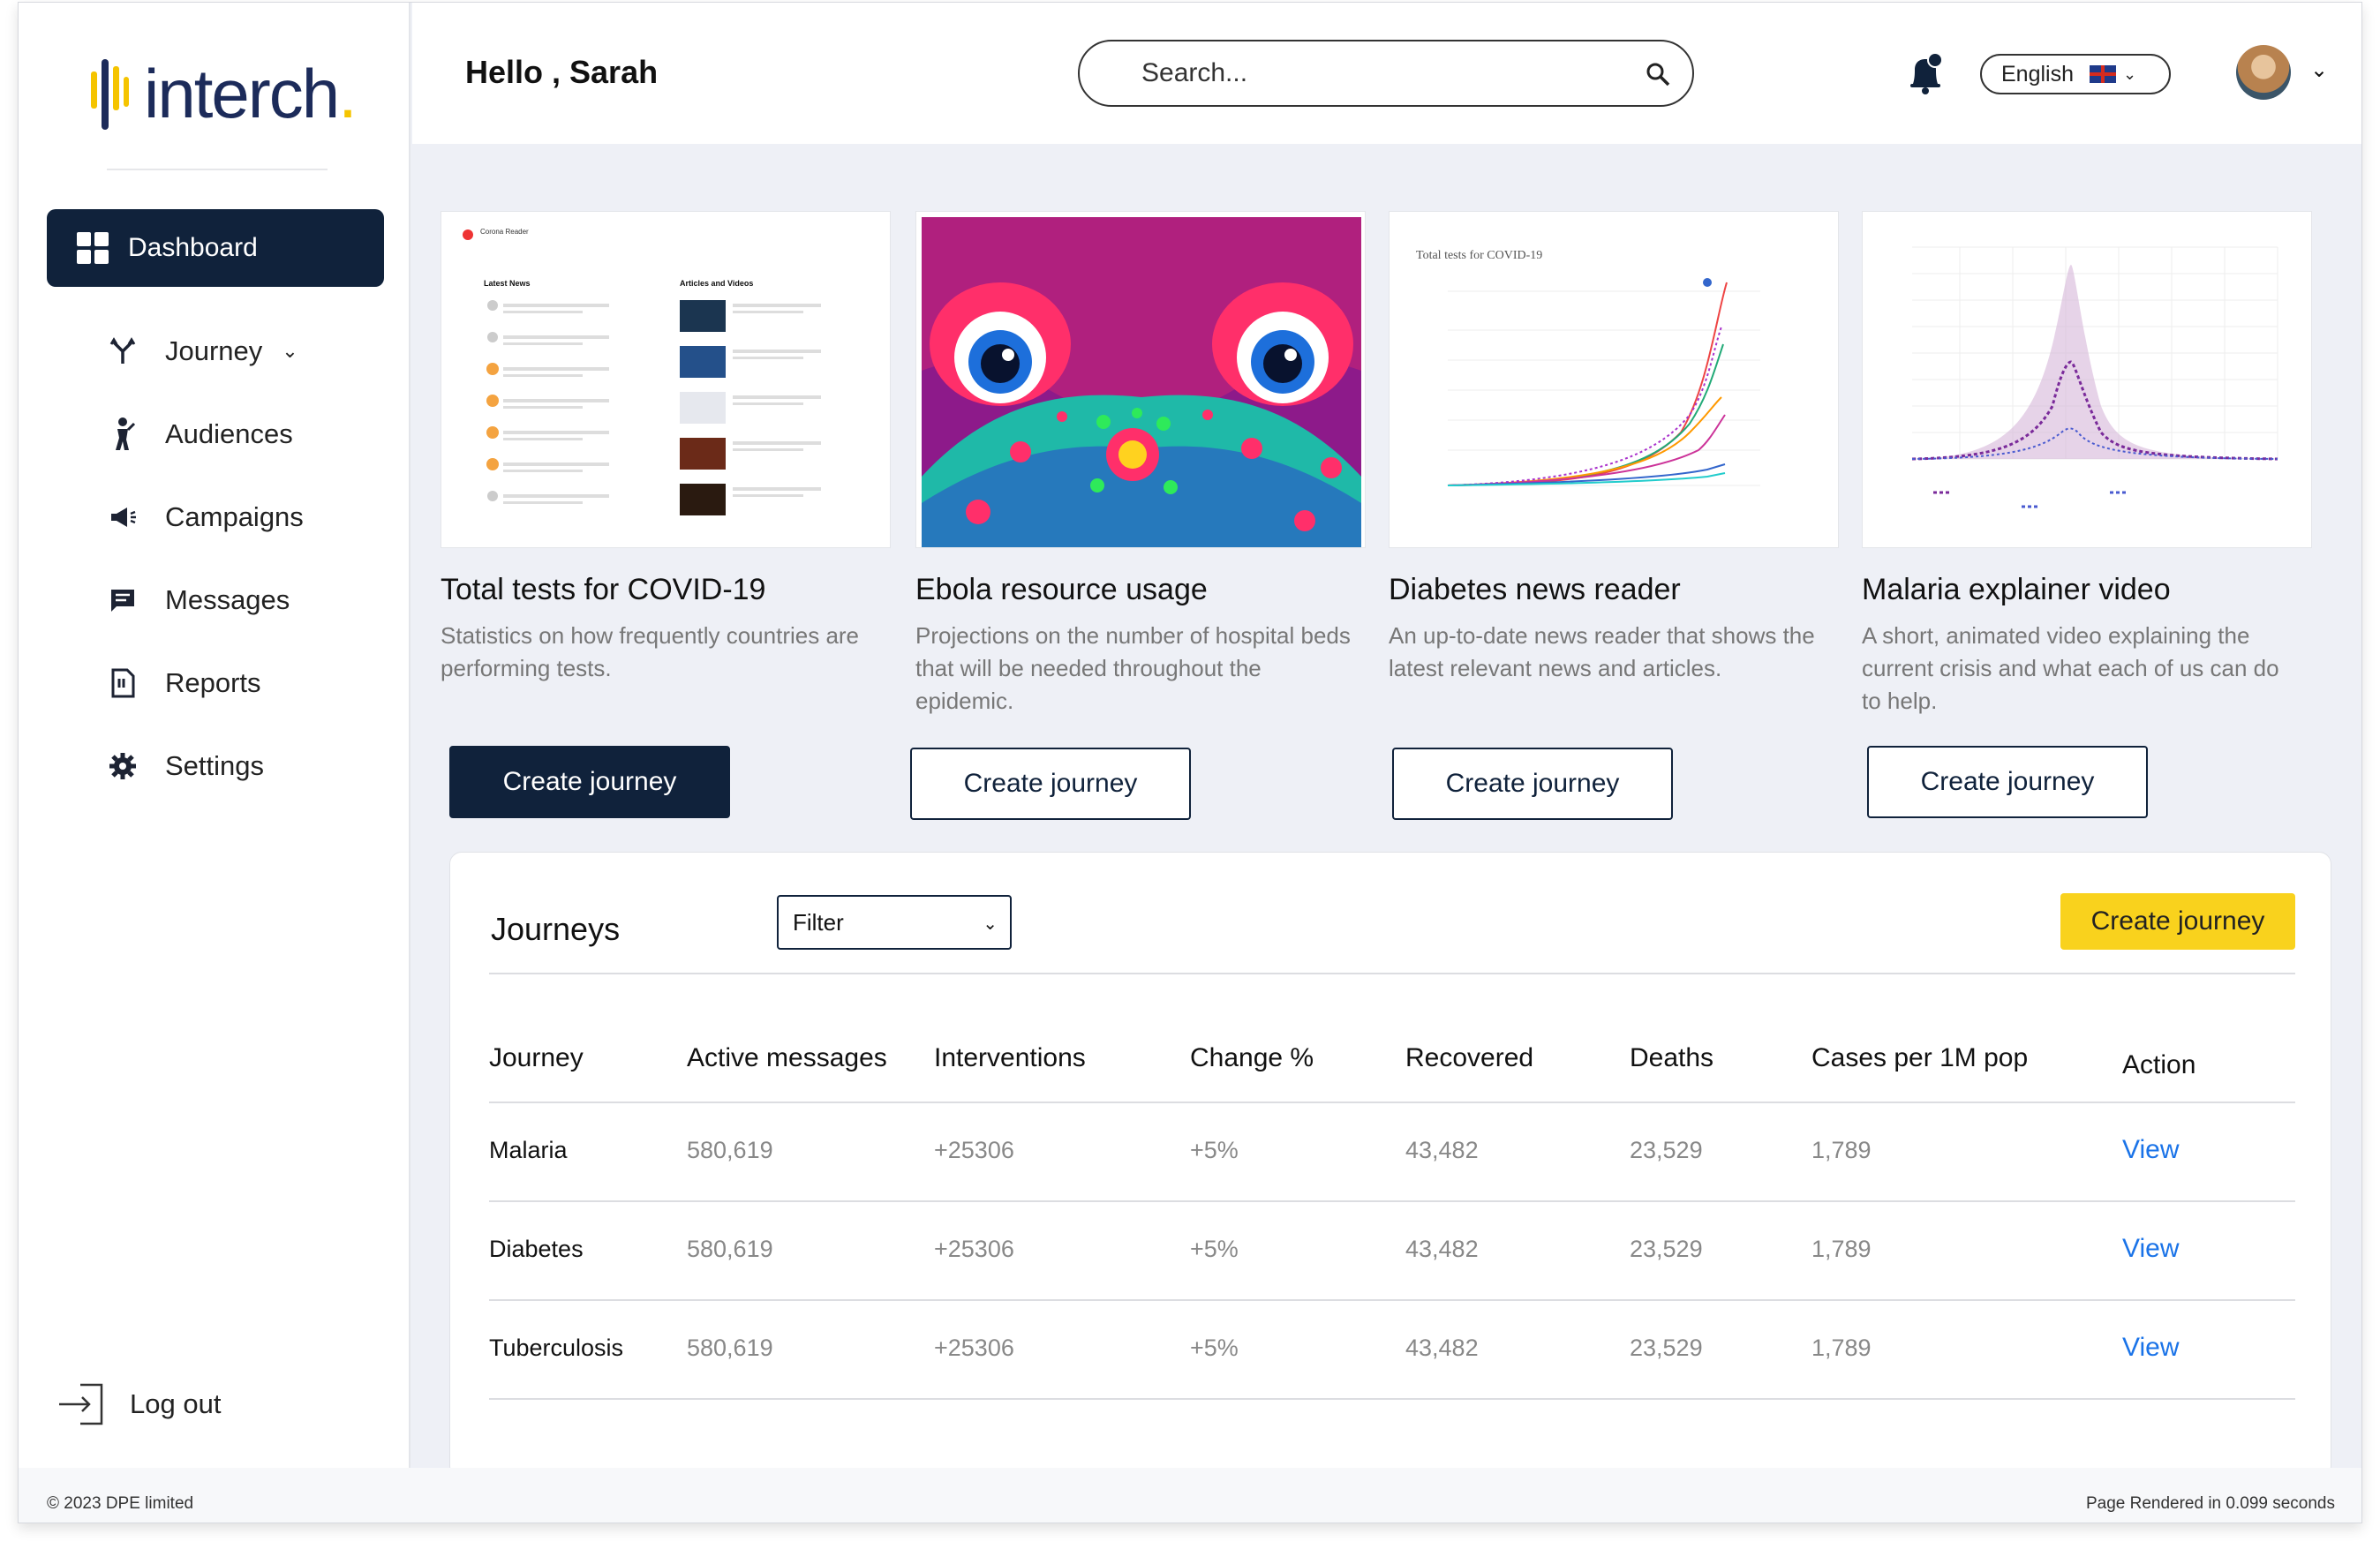 This screenshot has height=1564, width=2380. What do you see at coordinates (227, 599) in the screenshot?
I see `sidebar-item-label: Messages` at bounding box center [227, 599].